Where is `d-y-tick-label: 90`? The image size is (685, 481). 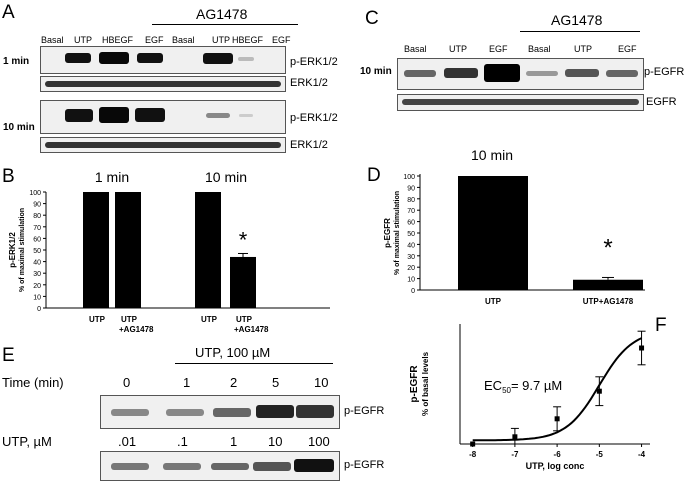
d-y-tick-label: 90 is located at coordinates (411, 188).